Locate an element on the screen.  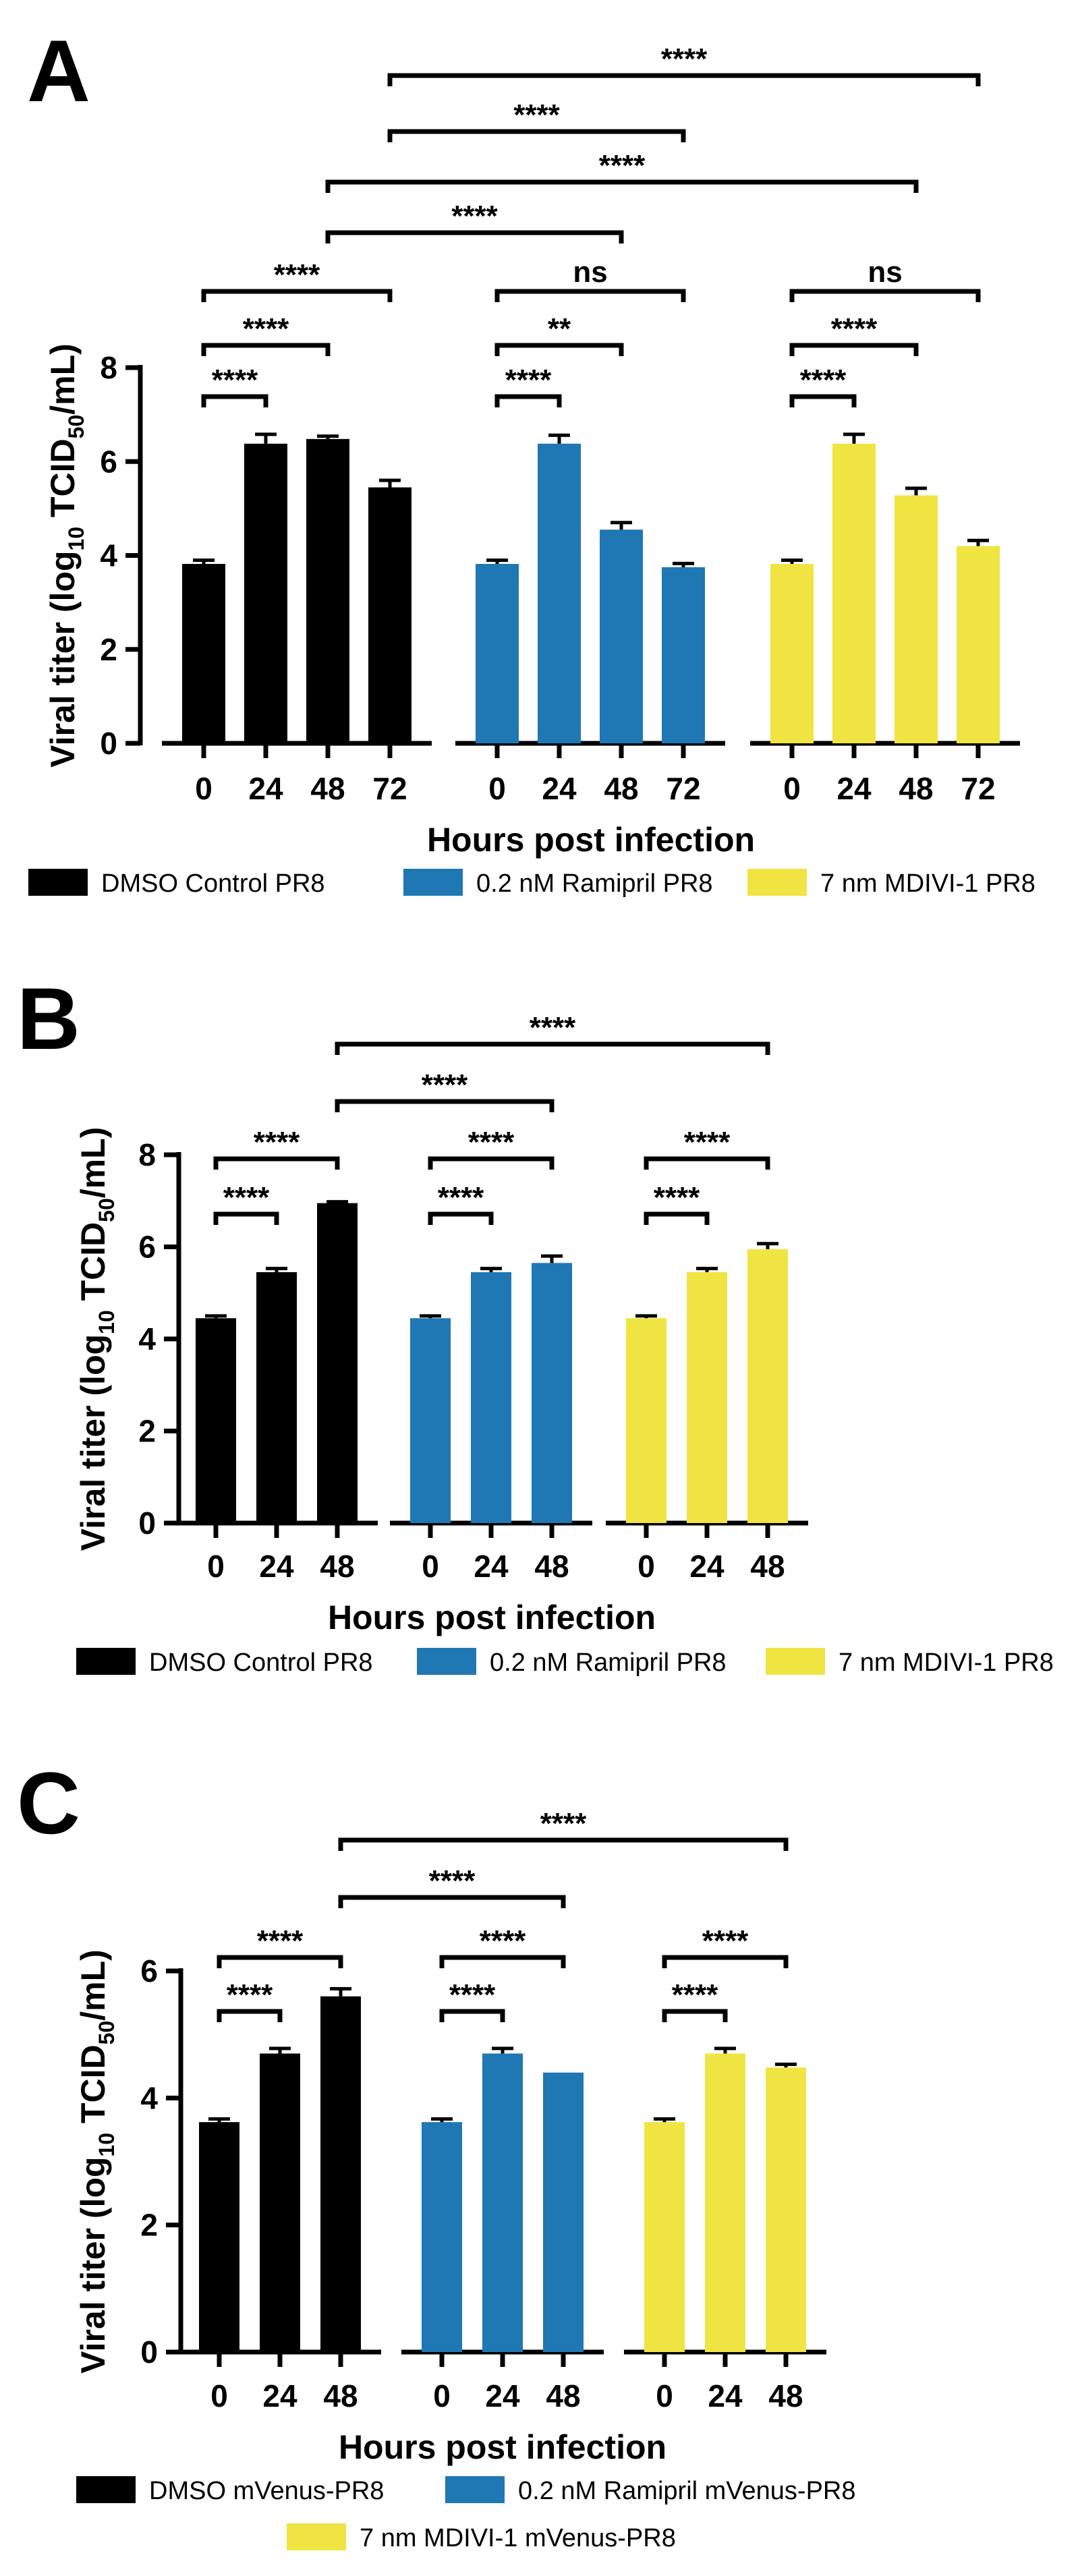
significance-label: ns is located at coordinates (590, 272).